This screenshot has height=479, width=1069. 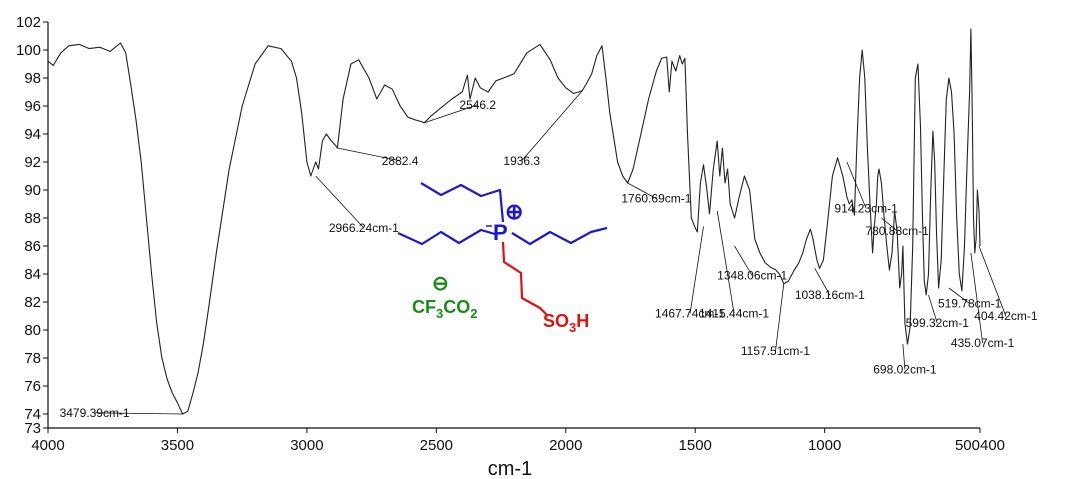 I want to click on sulfonic-acid-group: SO3H, so click(x=566, y=323).